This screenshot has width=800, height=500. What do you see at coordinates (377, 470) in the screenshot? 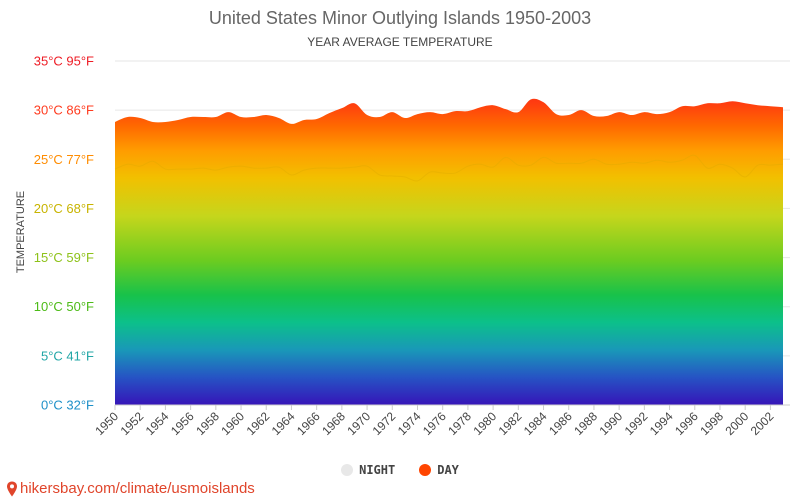
I see `legend-night-label: NIGHT` at bounding box center [377, 470].